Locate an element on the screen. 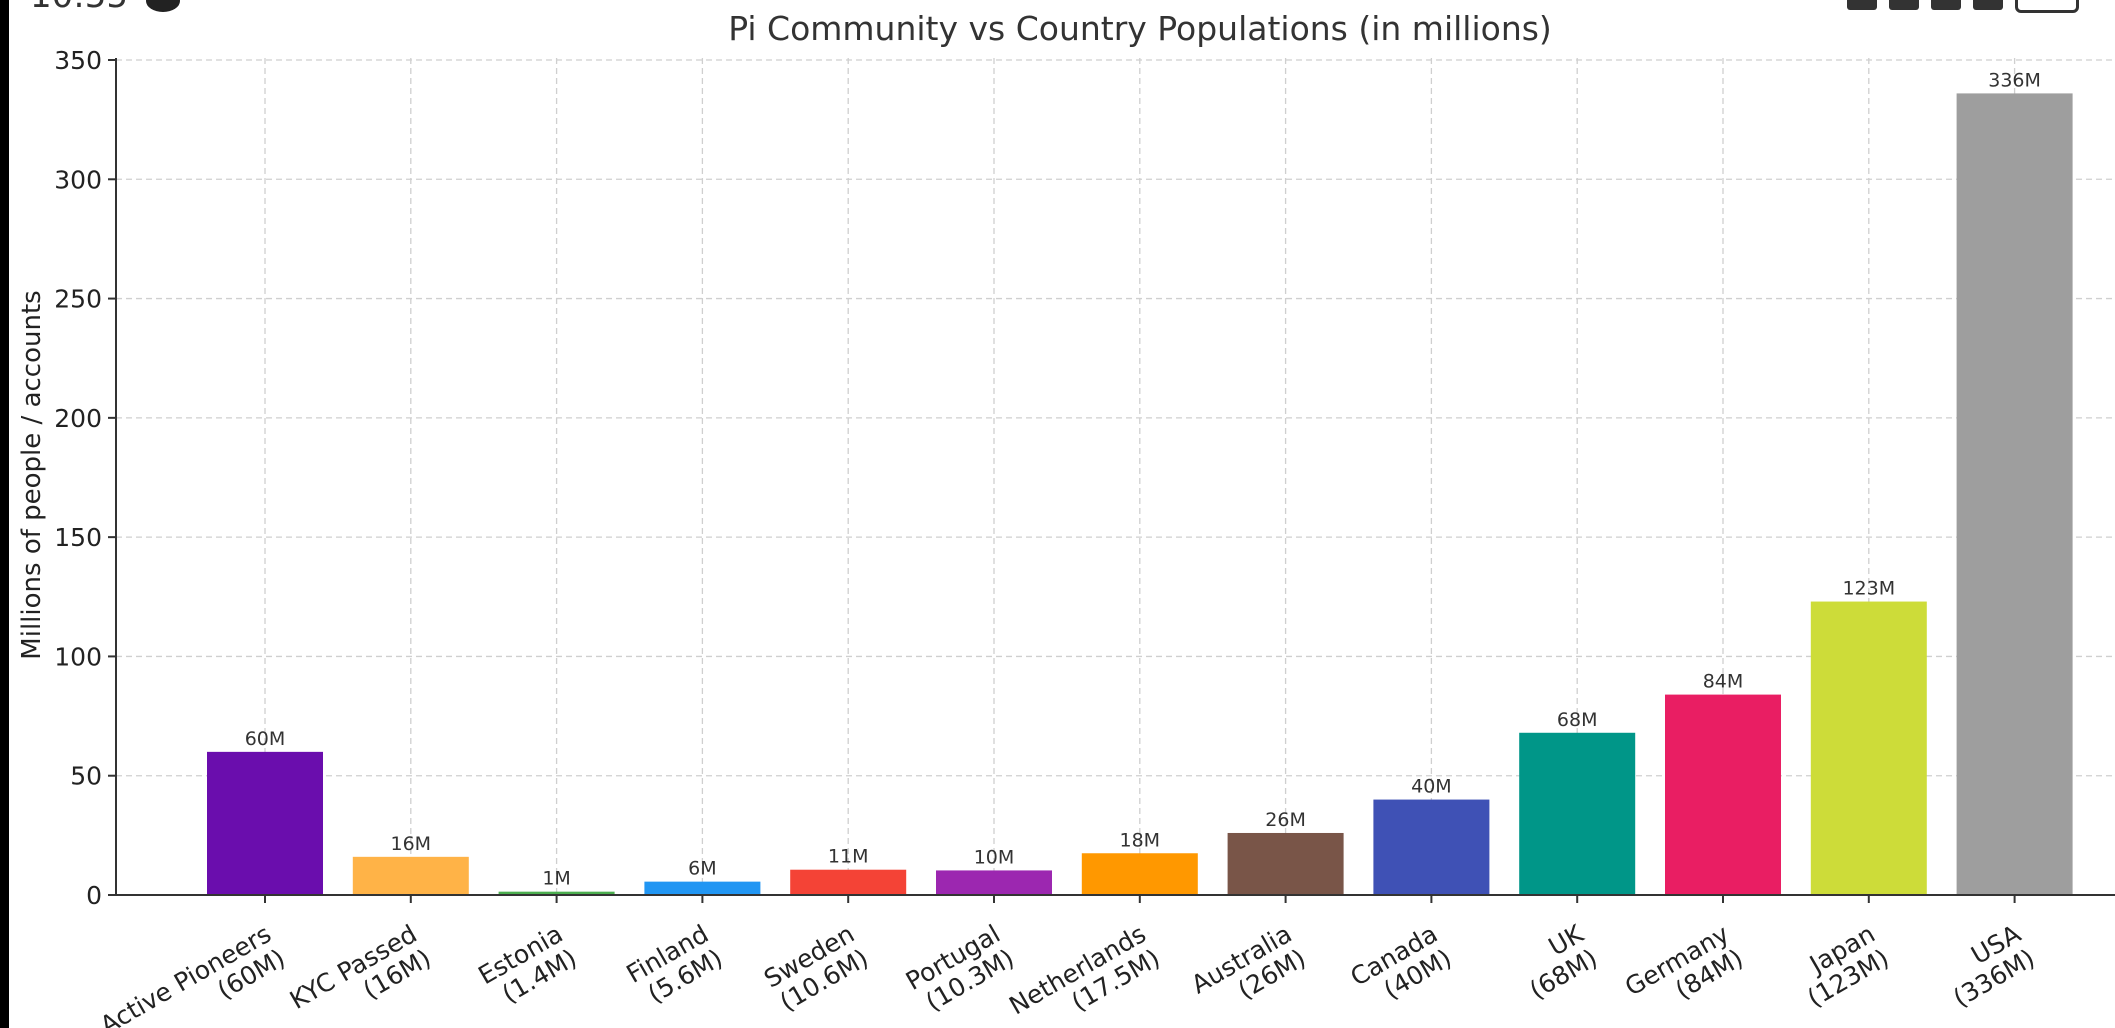 This screenshot has width=2115, height=1028. data-label: 84M is located at coordinates (1723, 682).